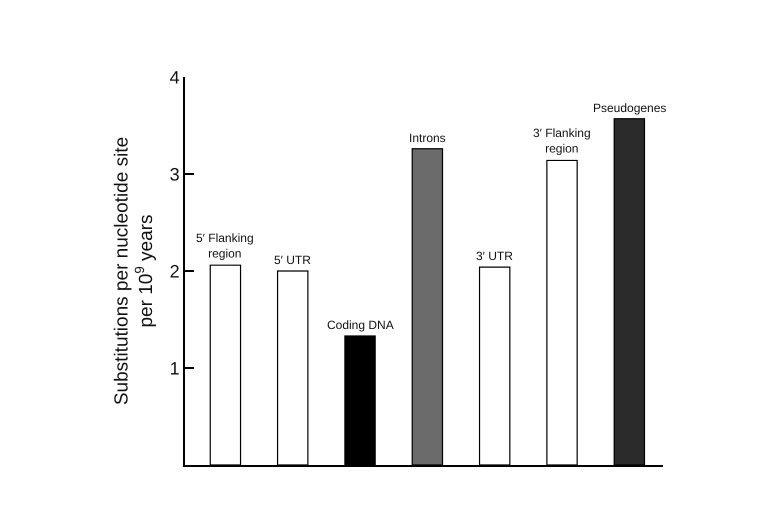 The height and width of the screenshot is (515, 758). What do you see at coordinates (629, 108) in the screenshot?
I see `x-tick-label: Pseudogenes` at bounding box center [629, 108].